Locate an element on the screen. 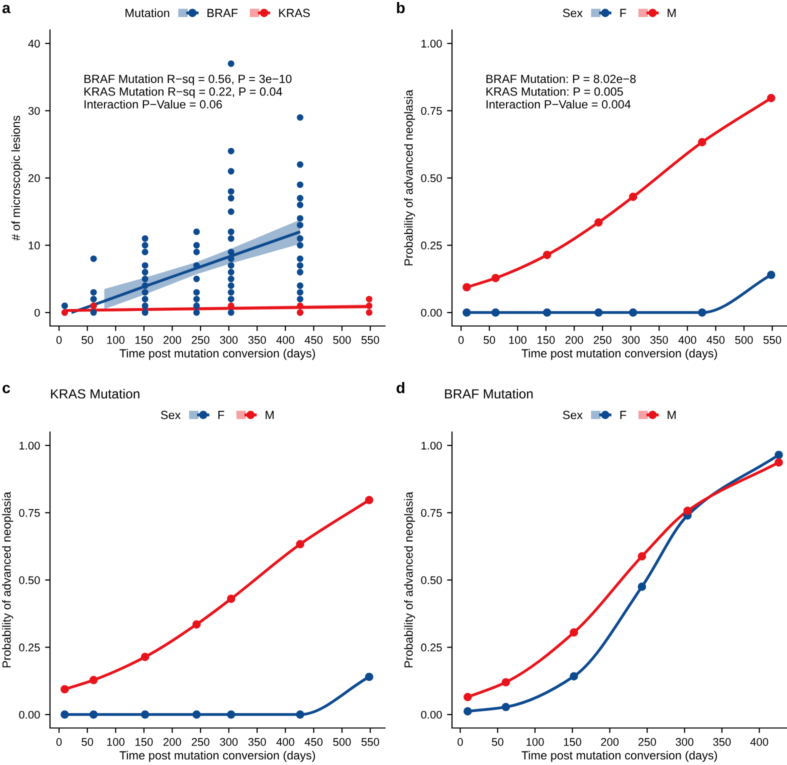 Image resolution: width=787 pixels, height=765 pixels. text: a is located at coordinates (6, 9).